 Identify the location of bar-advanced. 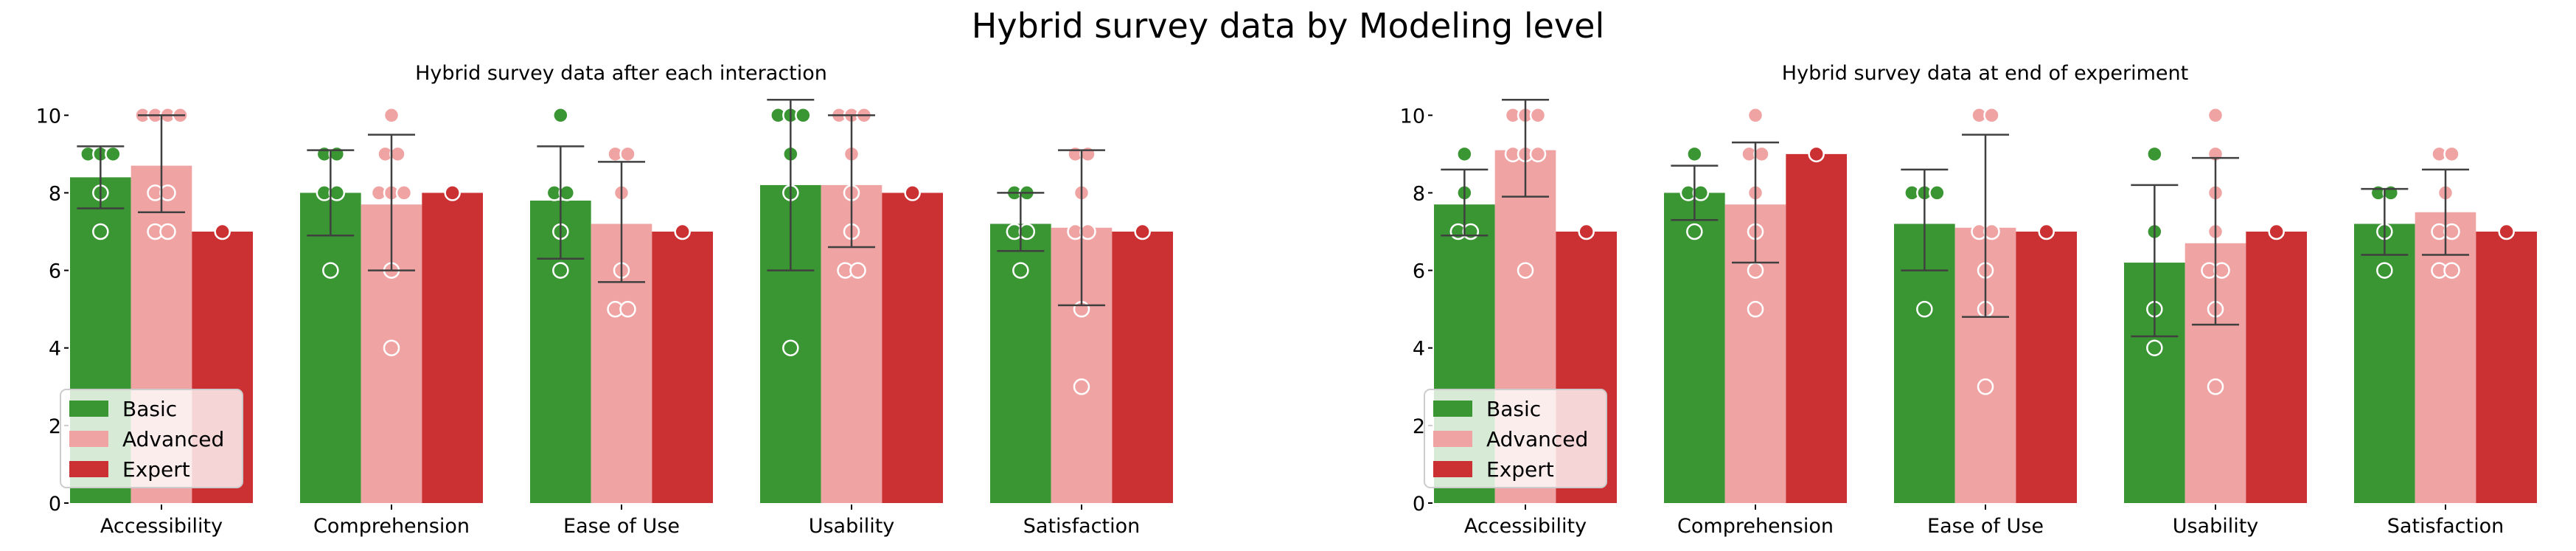
(2446, 357).